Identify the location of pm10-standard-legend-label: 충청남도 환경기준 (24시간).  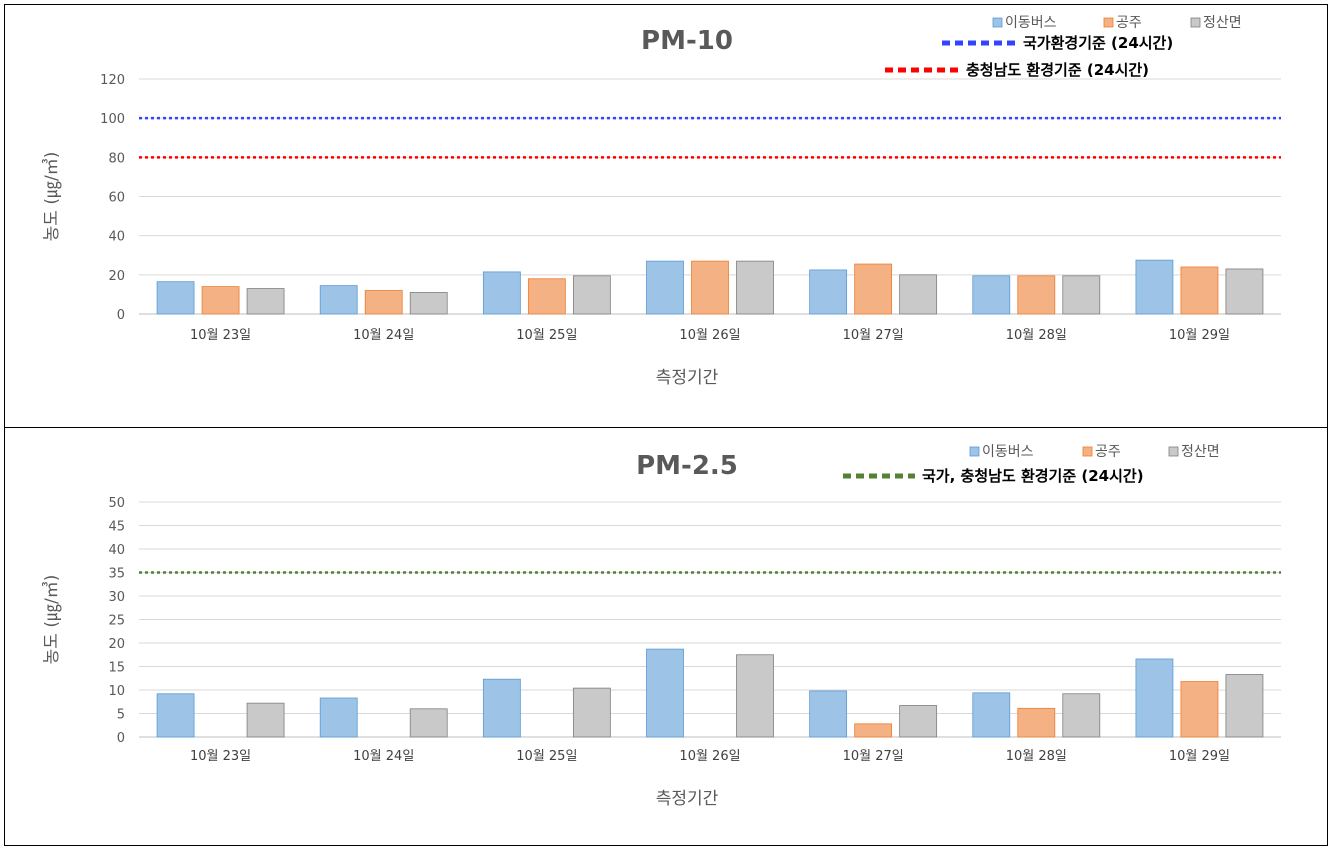
(1057, 70).